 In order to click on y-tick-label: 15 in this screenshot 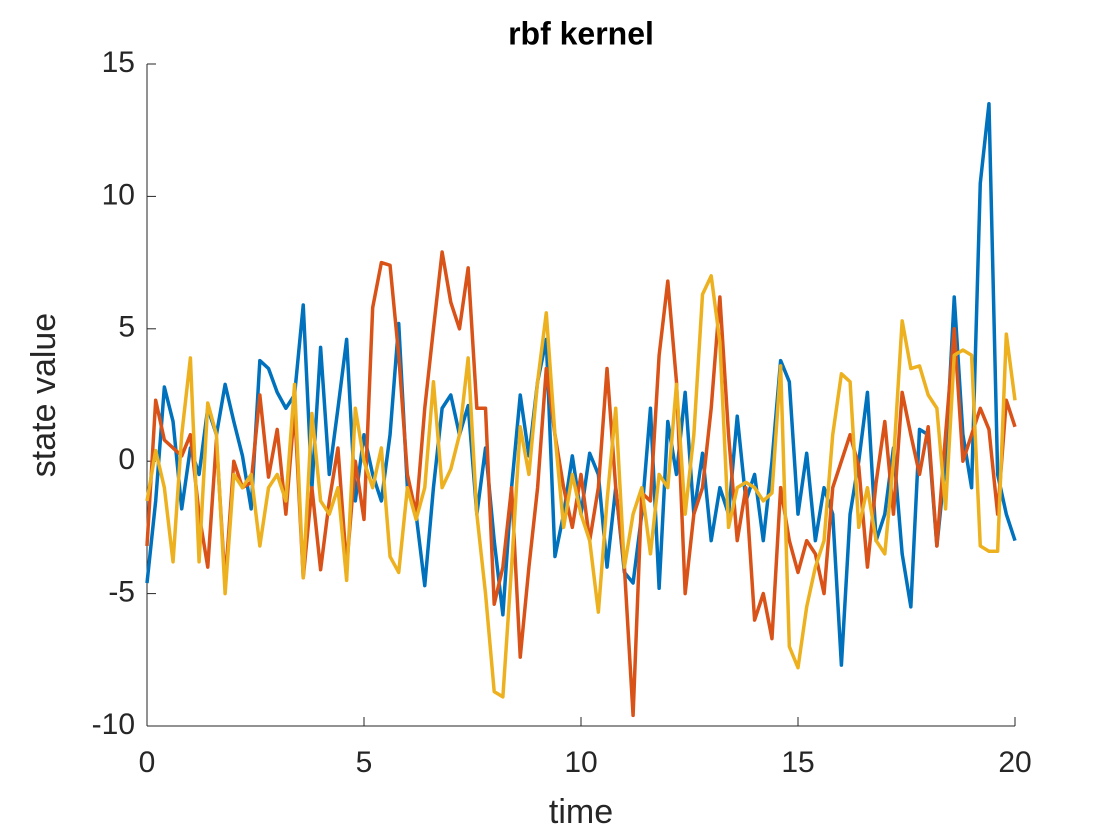, I will do `click(118, 62)`.